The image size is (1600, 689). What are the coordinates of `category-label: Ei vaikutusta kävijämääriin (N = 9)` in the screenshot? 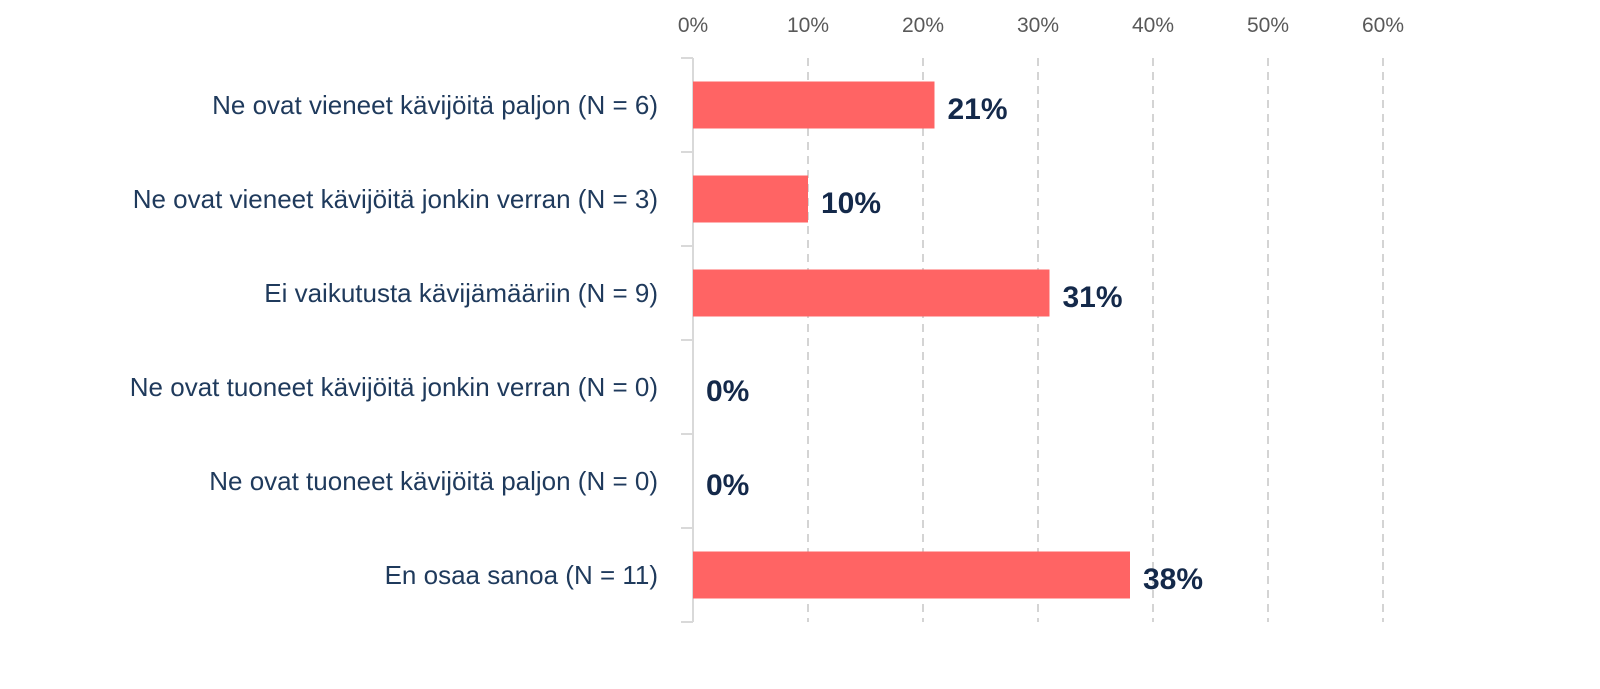 It's located at (461, 293).